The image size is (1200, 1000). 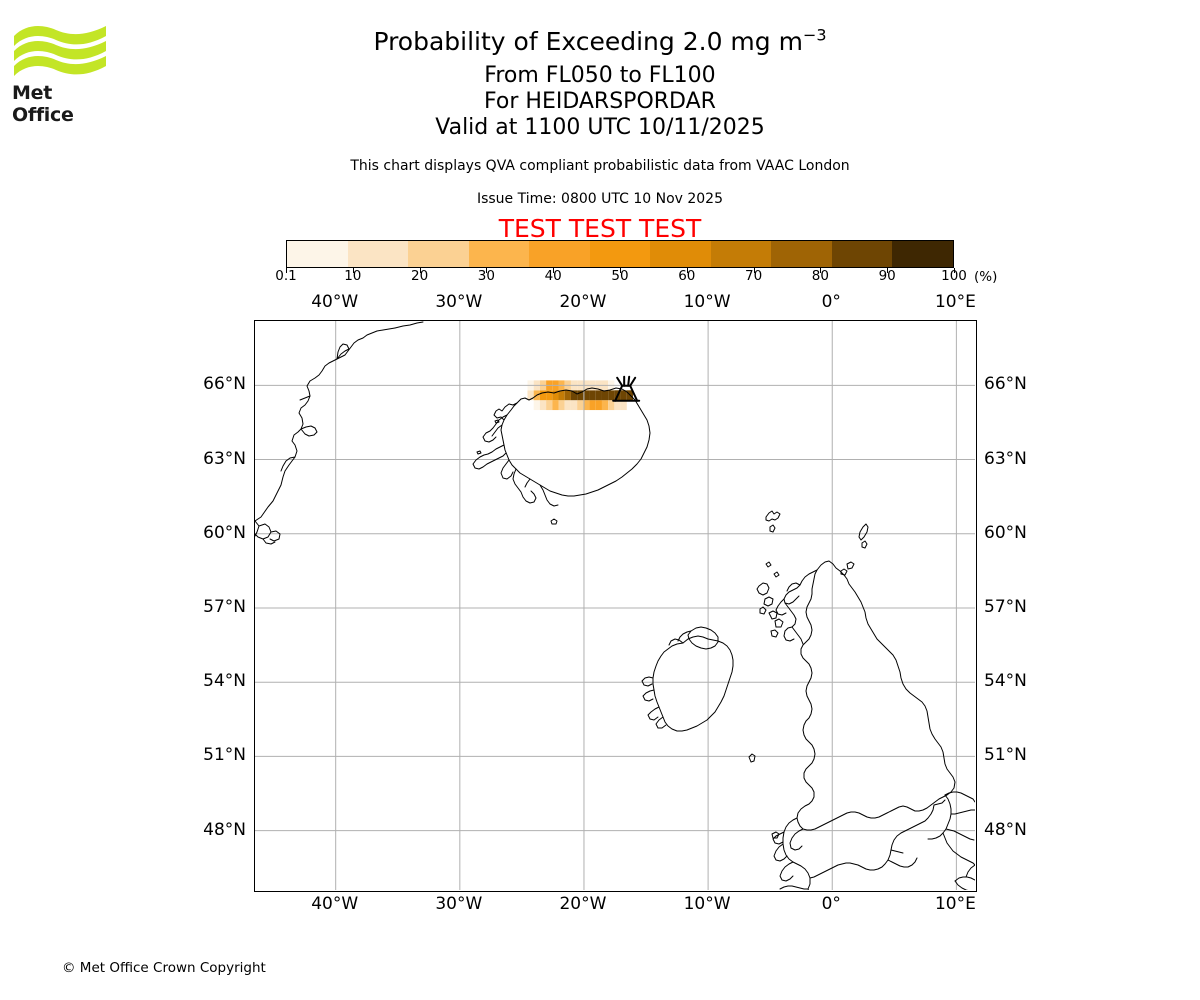 What do you see at coordinates (459, 302) in the screenshot?
I see `lon-tick-top-30°W: 30°W` at bounding box center [459, 302].